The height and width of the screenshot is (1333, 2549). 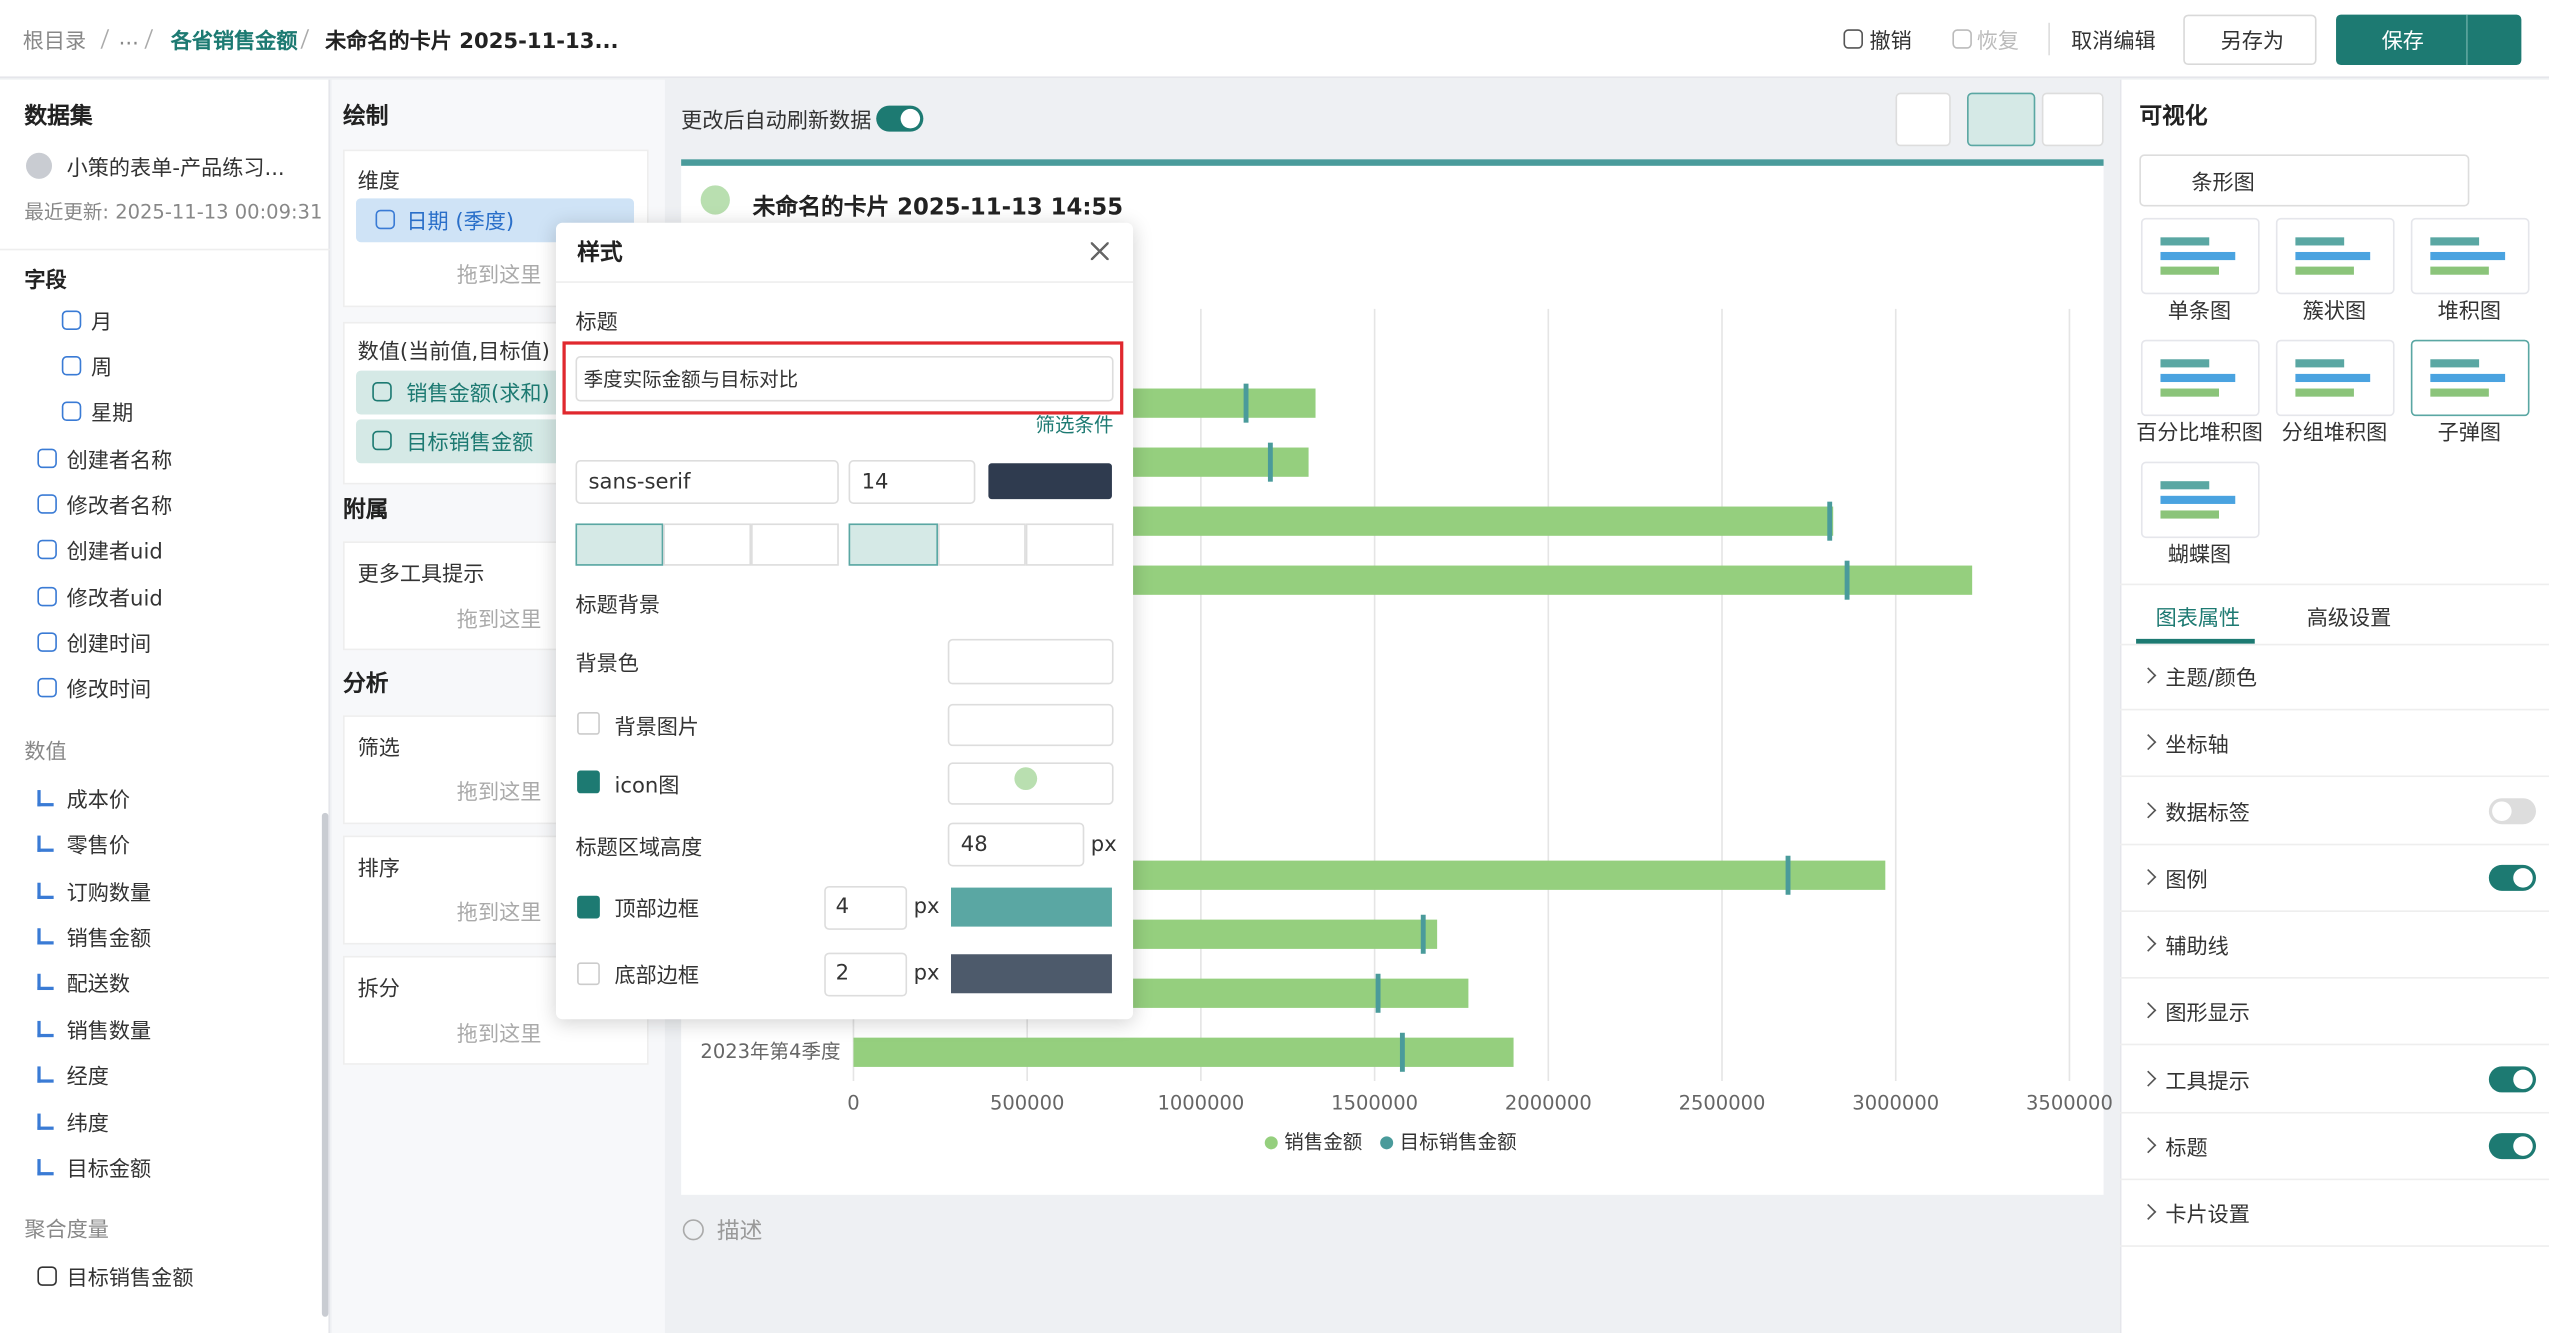 I want to click on value-item: 成本价, so click(x=98, y=801).